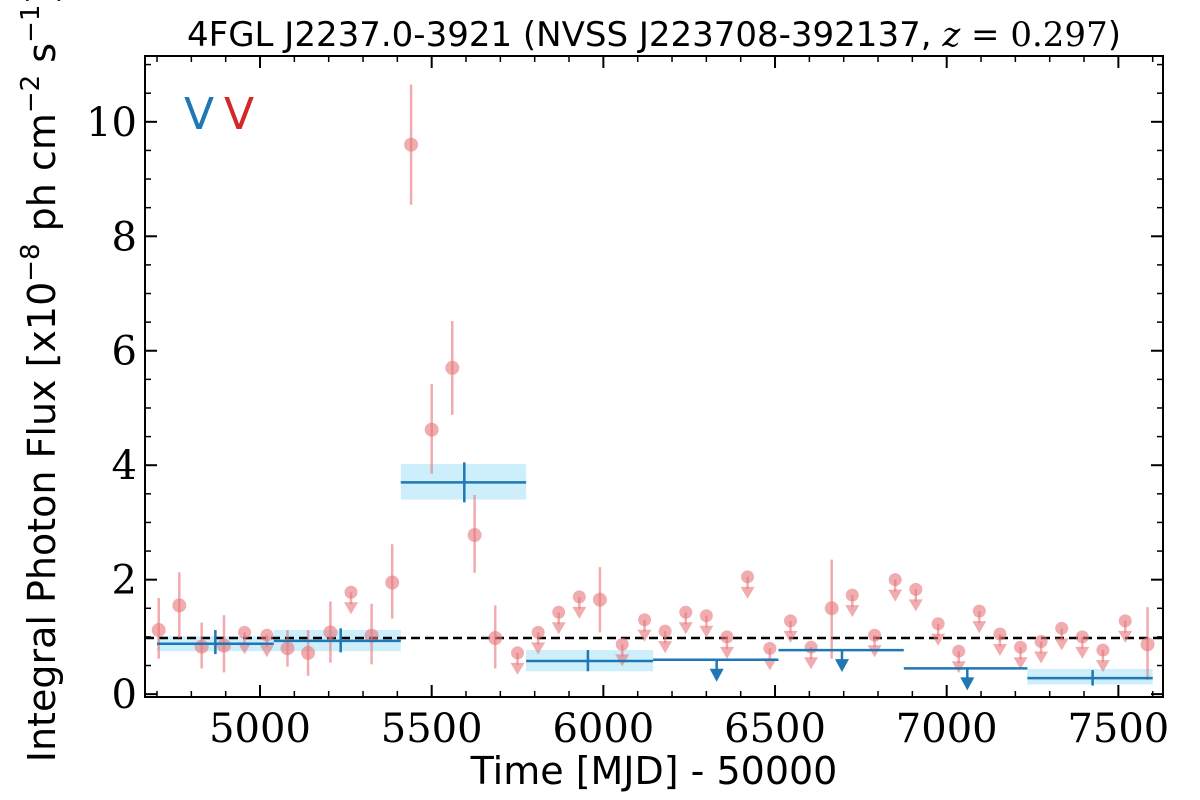  What do you see at coordinates (1058, 35) in the screenshot?
I see `title-z-value: 0.297` at bounding box center [1058, 35].